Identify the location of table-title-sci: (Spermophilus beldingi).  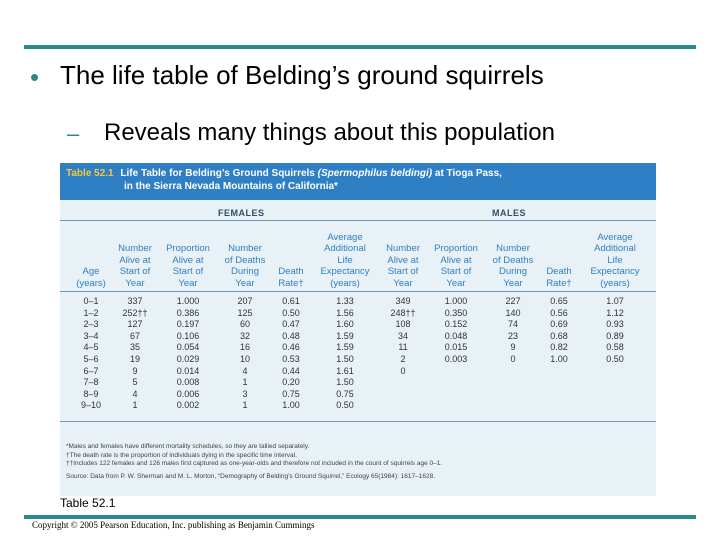
(375, 173).